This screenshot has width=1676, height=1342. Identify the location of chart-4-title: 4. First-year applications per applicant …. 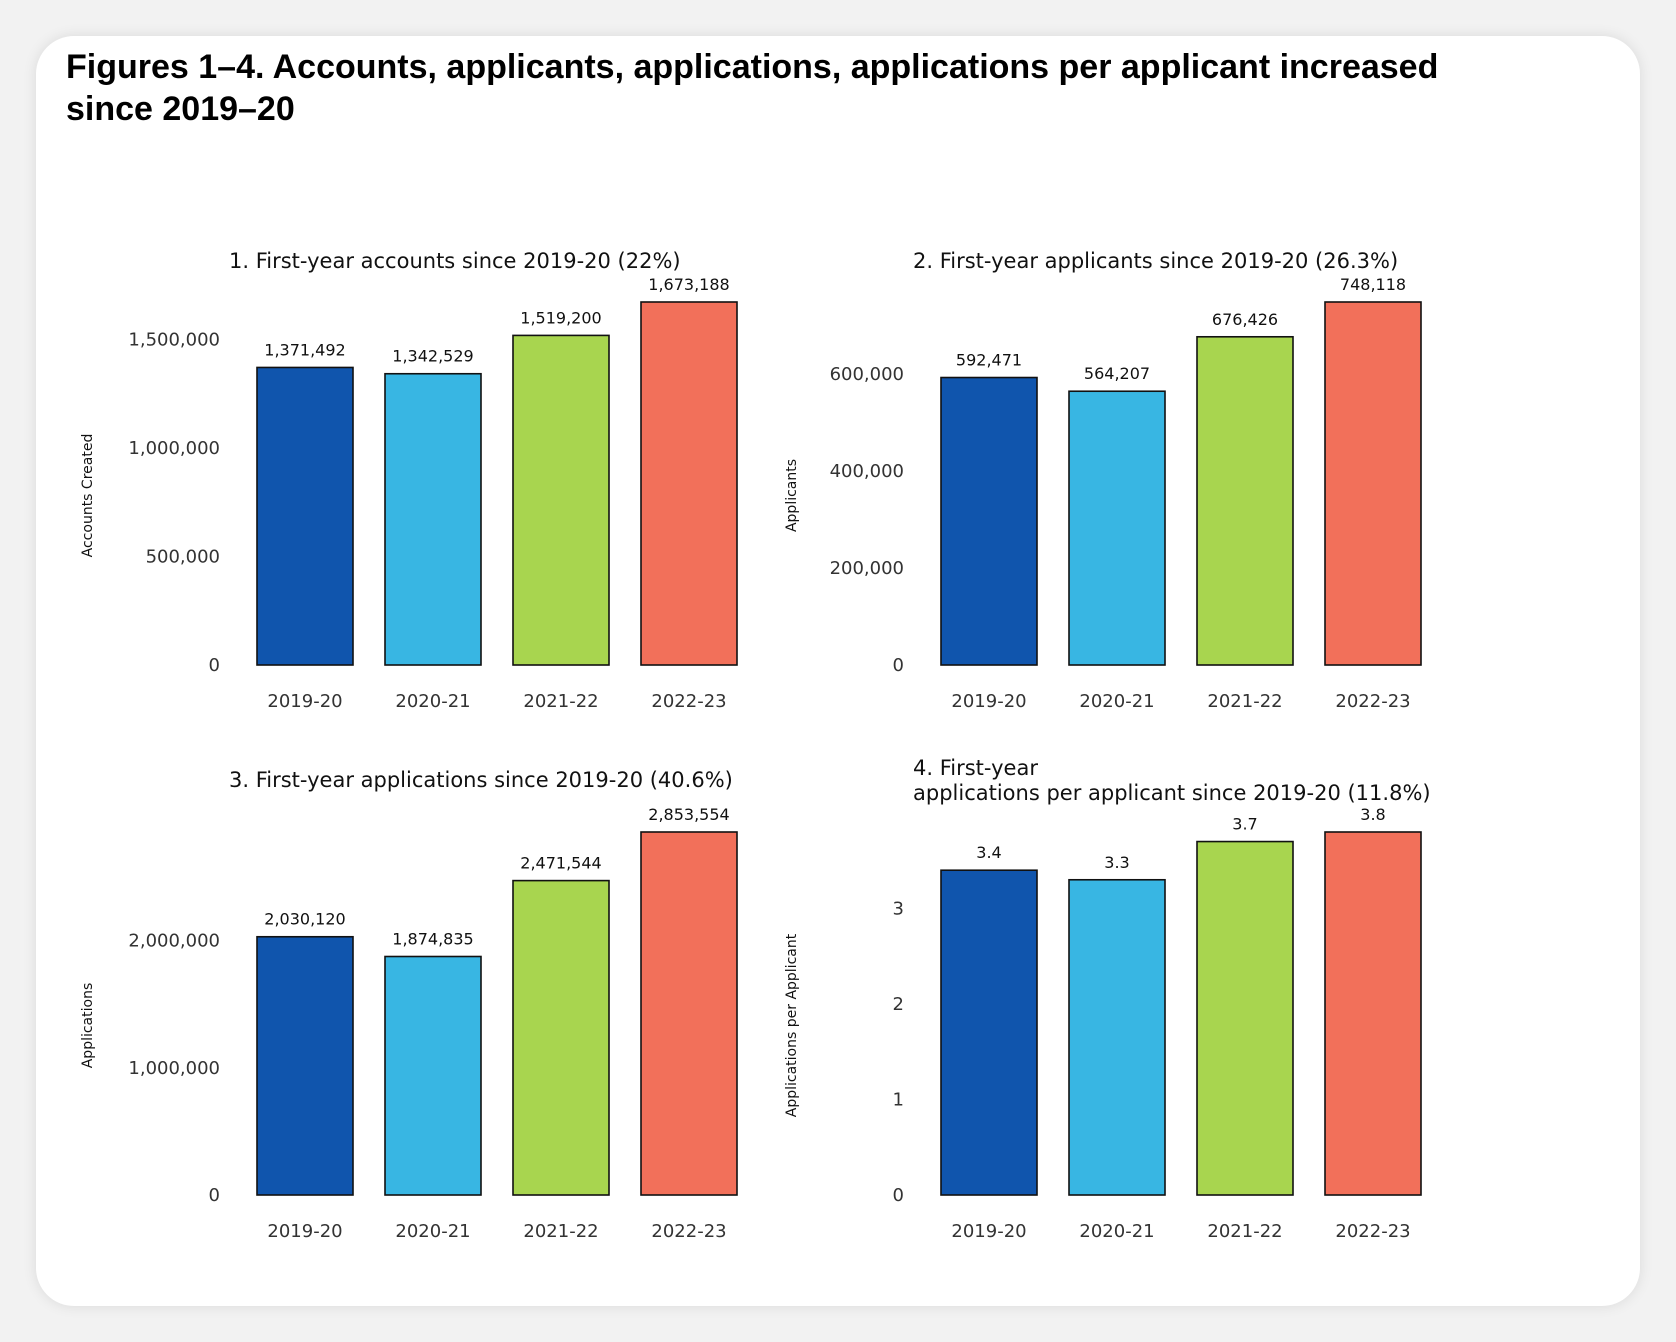
(1172, 780).